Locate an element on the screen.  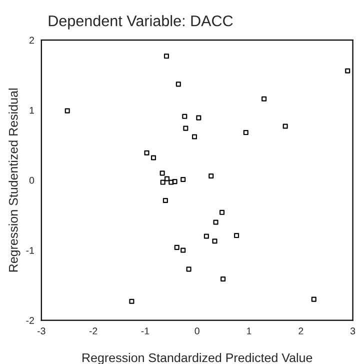
y-axis-title: Regression Studentized Residual is located at coordinates (14, 180).